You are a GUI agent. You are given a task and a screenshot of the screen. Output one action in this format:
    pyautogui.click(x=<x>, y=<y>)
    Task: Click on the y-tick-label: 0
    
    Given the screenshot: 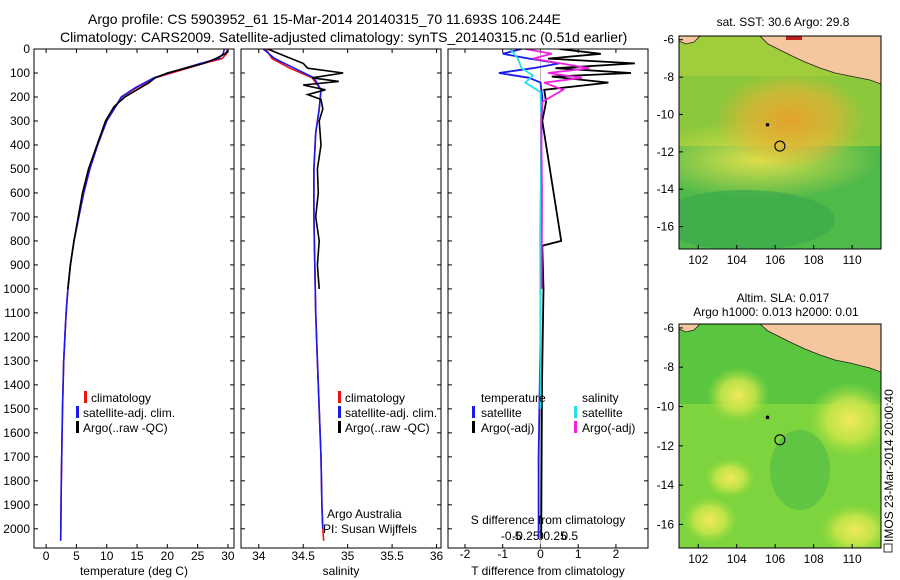 What is the action you would take?
    pyautogui.click(x=26, y=49)
    